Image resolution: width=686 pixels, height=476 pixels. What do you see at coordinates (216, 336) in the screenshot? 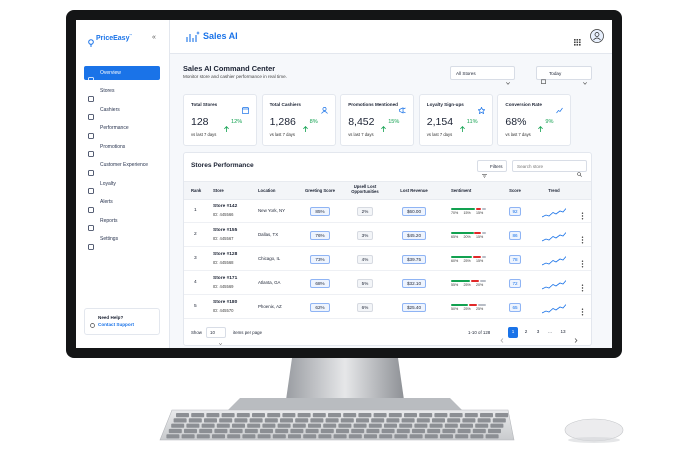
I see `per-page-select: 10` at bounding box center [216, 336].